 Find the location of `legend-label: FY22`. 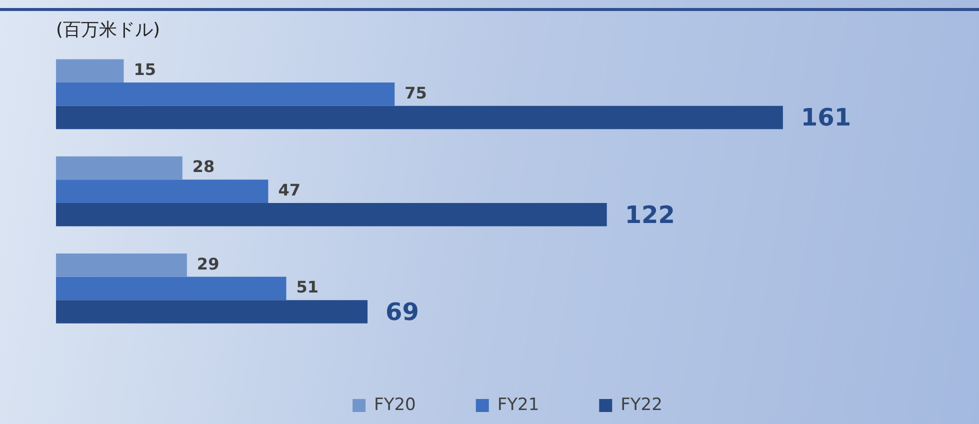

legend-label: FY22 is located at coordinates (641, 404).